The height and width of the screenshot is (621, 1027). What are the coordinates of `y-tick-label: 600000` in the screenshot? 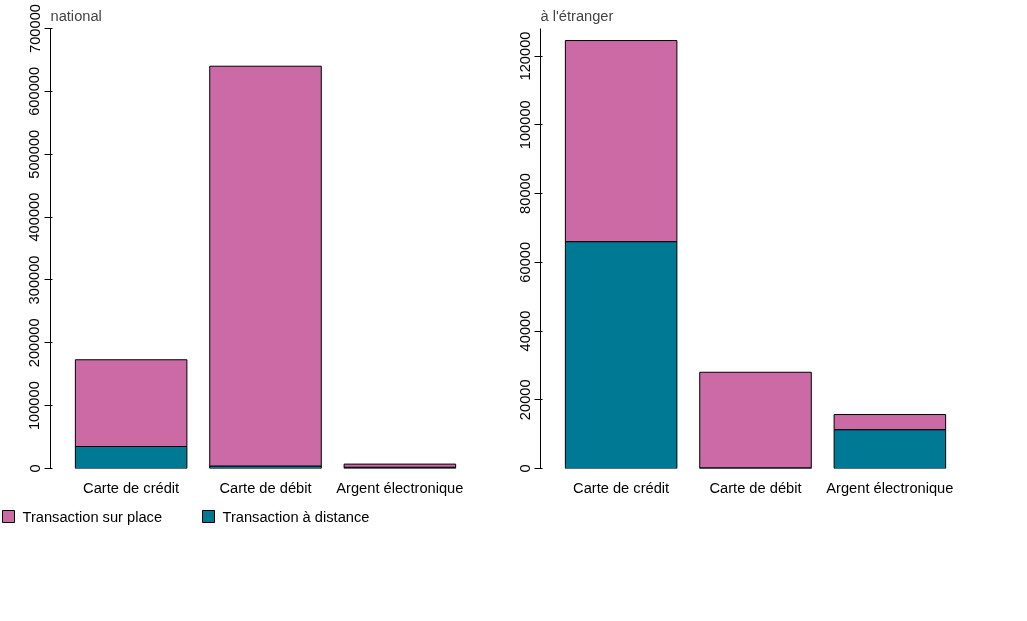 It's located at (34, 91).